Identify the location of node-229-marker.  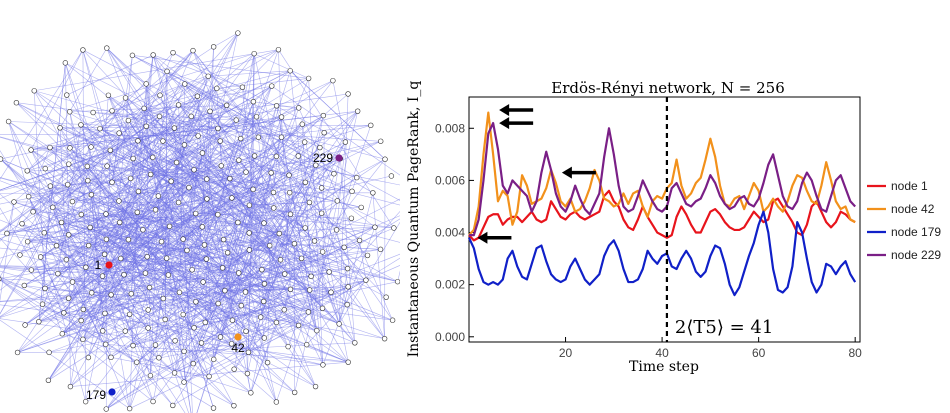
(339, 158).